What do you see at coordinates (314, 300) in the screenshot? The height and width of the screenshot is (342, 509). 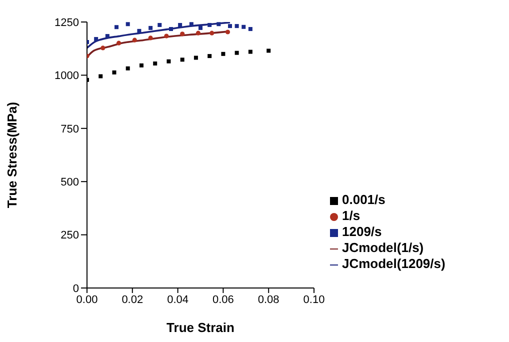 I see `x-tick-label: 0.10` at bounding box center [314, 300].